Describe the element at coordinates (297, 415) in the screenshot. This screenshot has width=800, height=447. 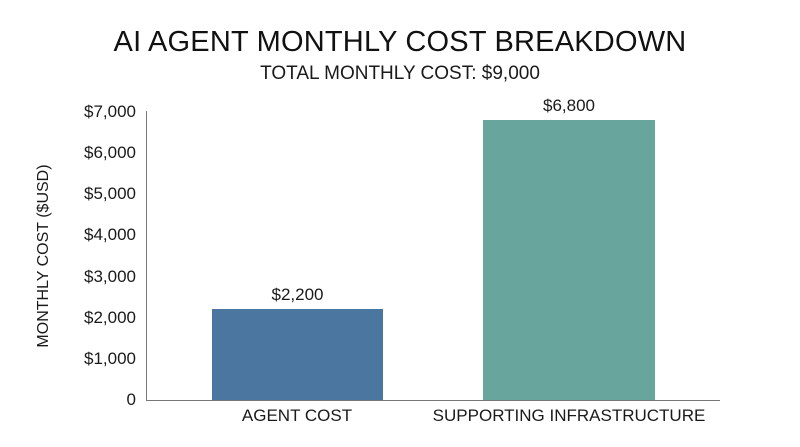
I see `x-category-label-agent-cost: AGENT COST` at that location.